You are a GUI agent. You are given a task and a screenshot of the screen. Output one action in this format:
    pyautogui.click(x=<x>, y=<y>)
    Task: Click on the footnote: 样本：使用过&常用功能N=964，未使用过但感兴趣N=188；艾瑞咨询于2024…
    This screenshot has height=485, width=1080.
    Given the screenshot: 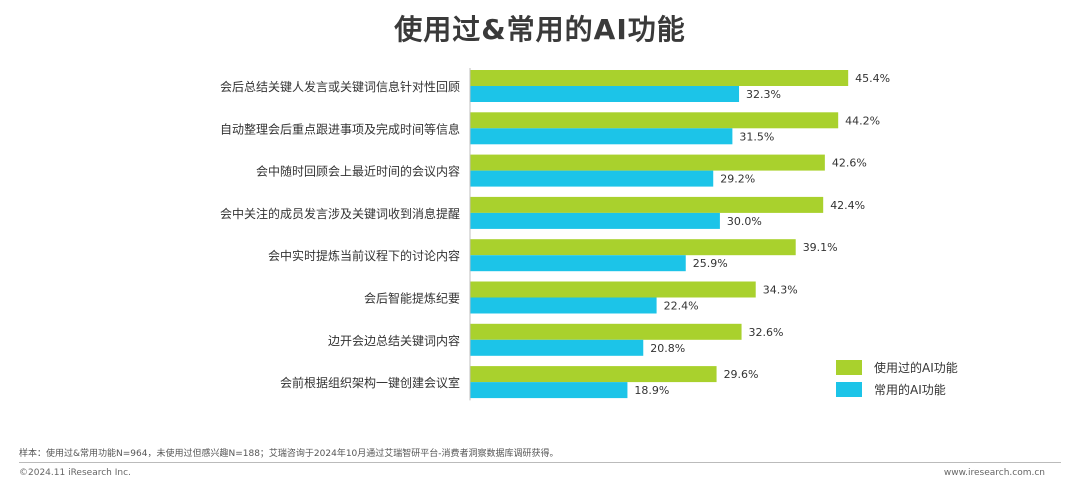 What is the action you would take?
    pyautogui.click(x=289, y=454)
    